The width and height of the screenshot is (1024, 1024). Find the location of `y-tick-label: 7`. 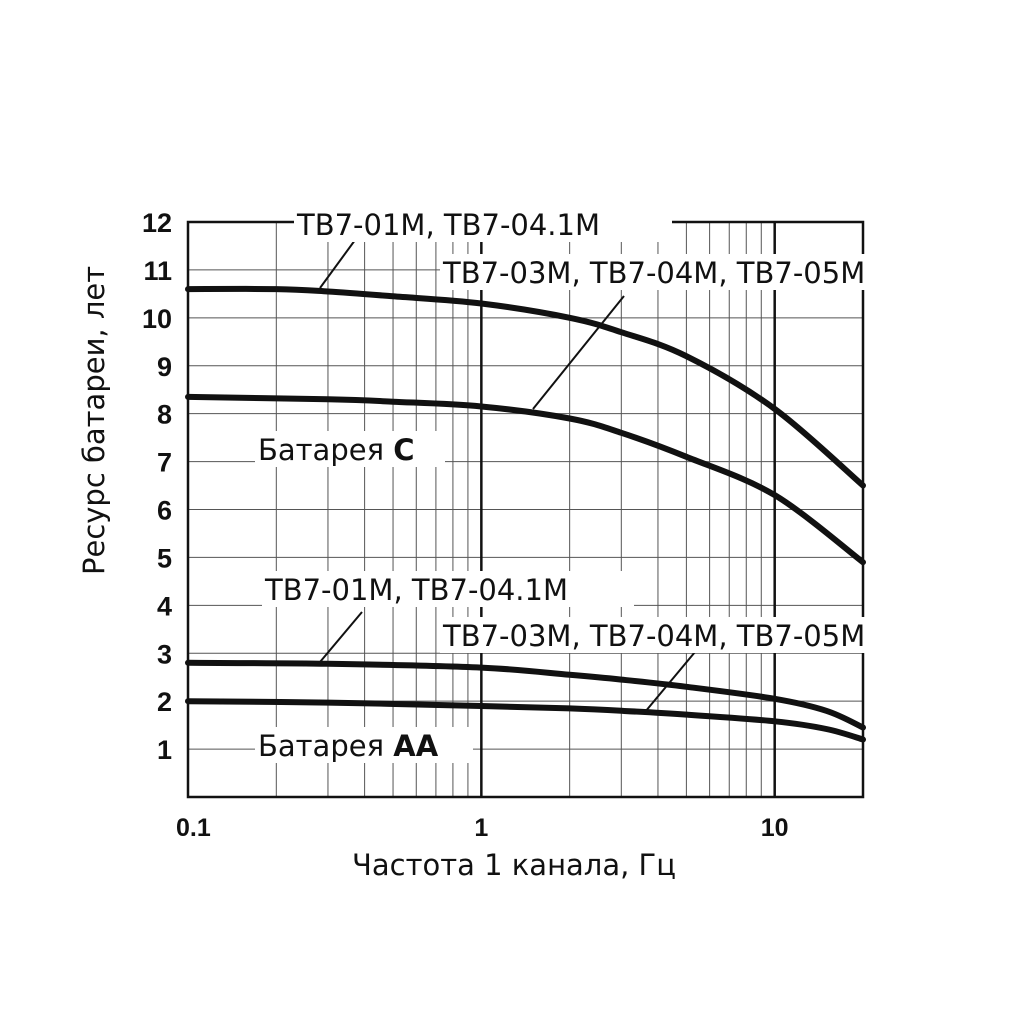

y-tick-label: 7 is located at coordinates (164, 463).